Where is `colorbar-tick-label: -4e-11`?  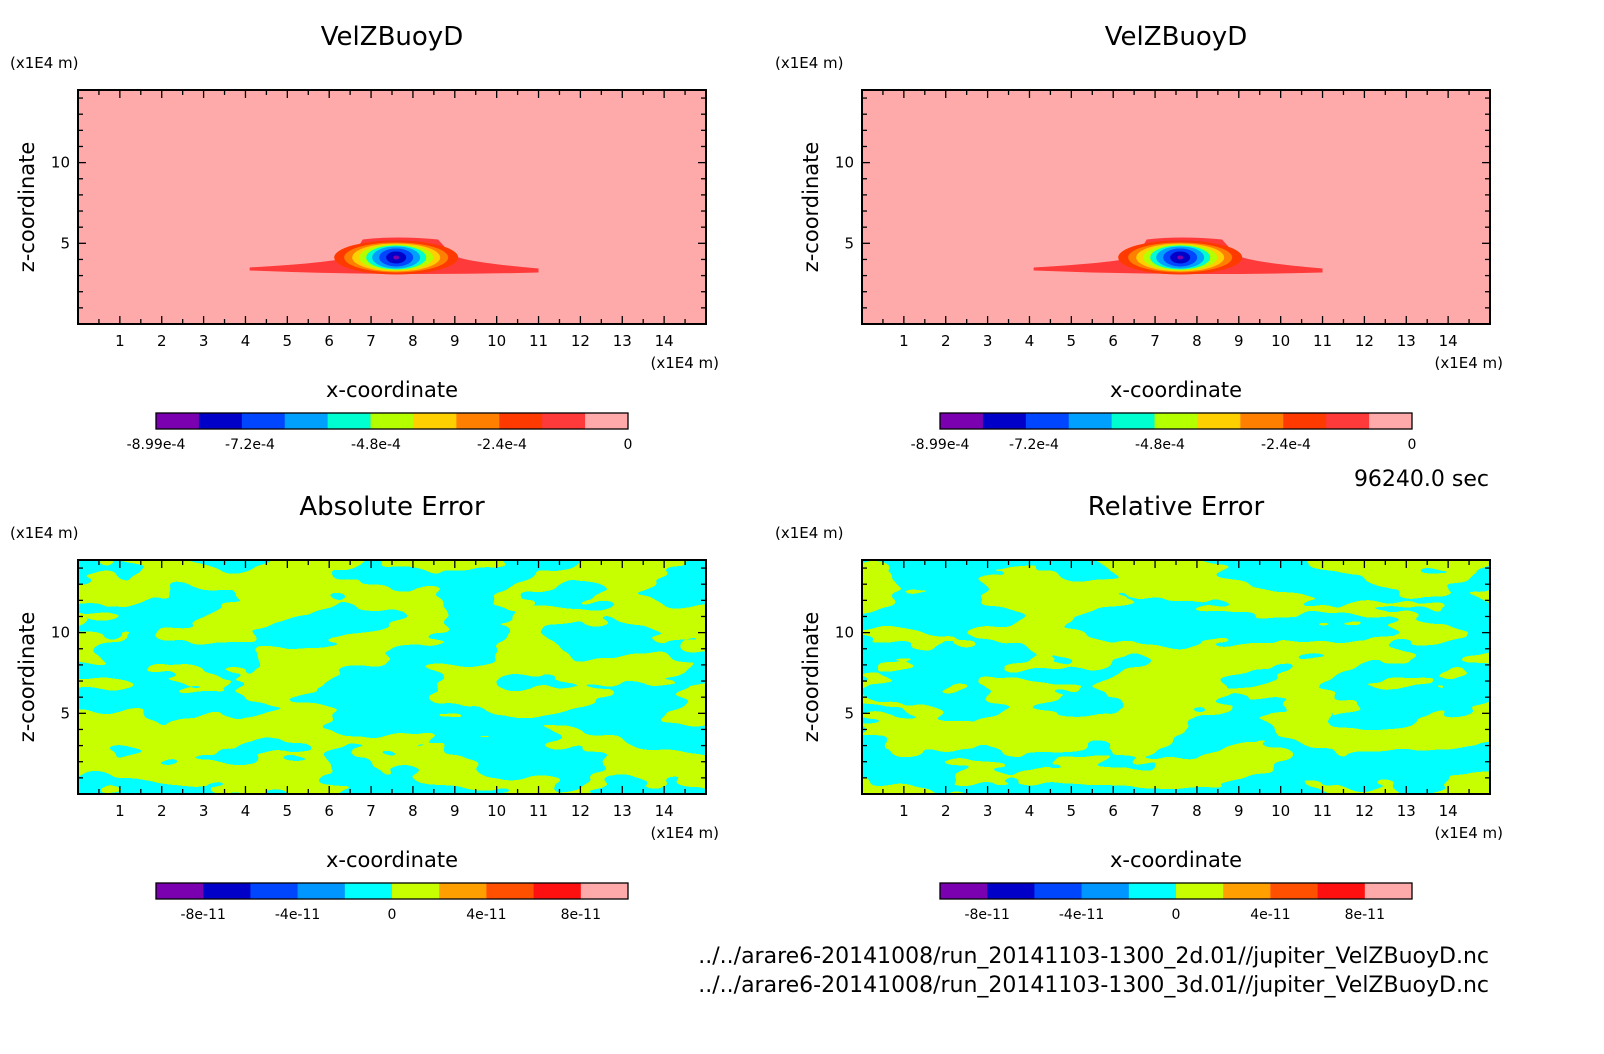 colorbar-tick-label: -4e-11 is located at coordinates (297, 915).